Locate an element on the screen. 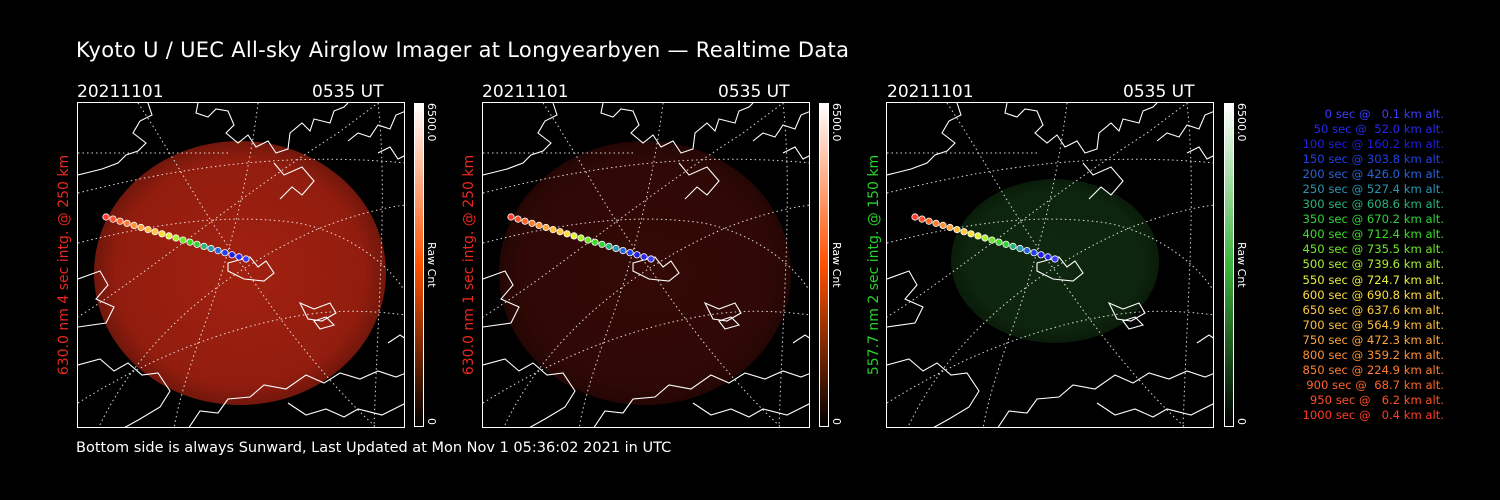 The height and width of the screenshot is (500, 1500). legend-item: 950 sec @ 6.2 km alt. is located at coordinates (1376, 399).